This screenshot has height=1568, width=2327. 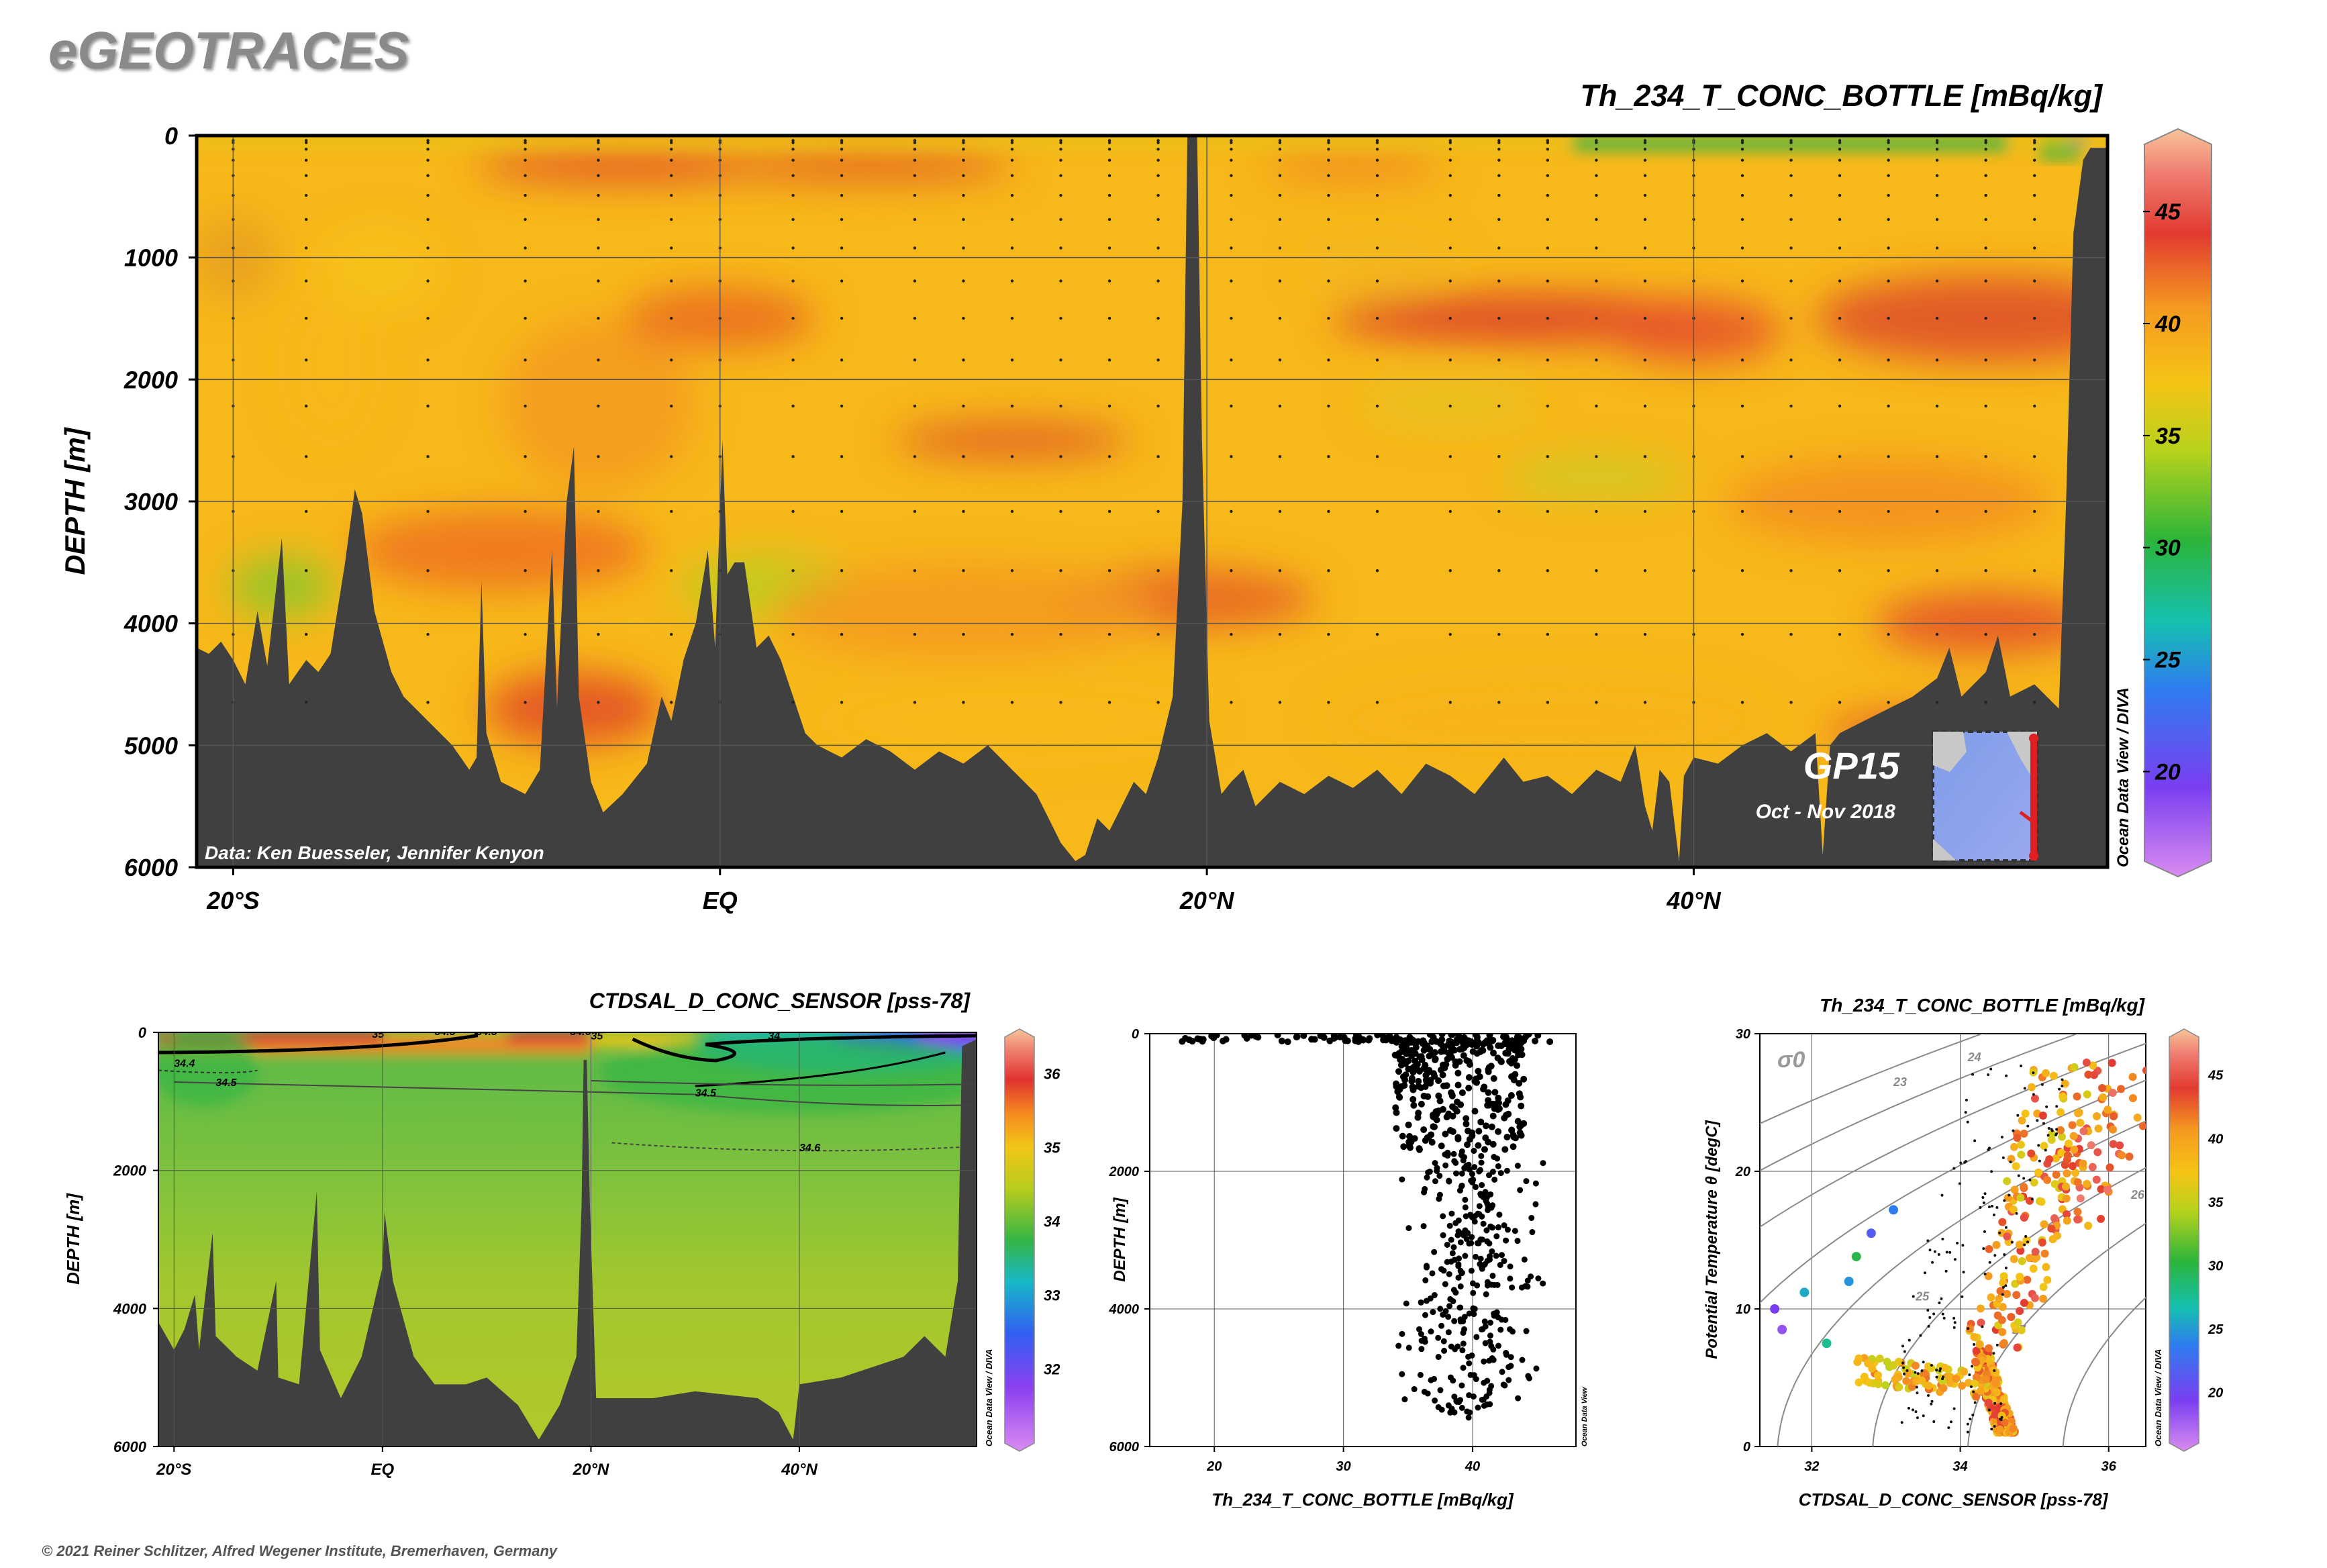 I want to click on y-tick-label: 10, so click(x=1743, y=1310).